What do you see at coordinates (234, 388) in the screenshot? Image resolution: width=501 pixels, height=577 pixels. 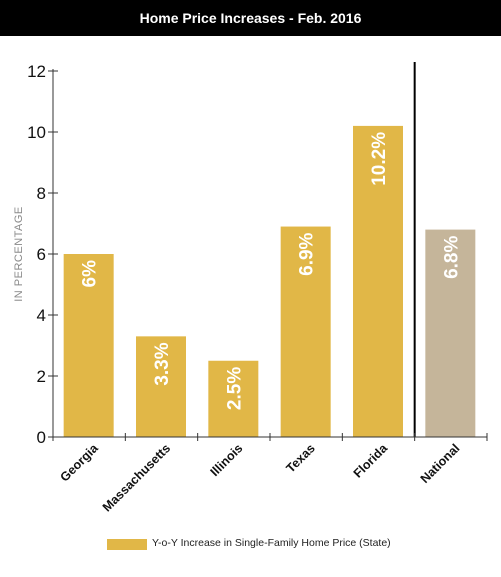 I see `data-label: 2.5%` at bounding box center [234, 388].